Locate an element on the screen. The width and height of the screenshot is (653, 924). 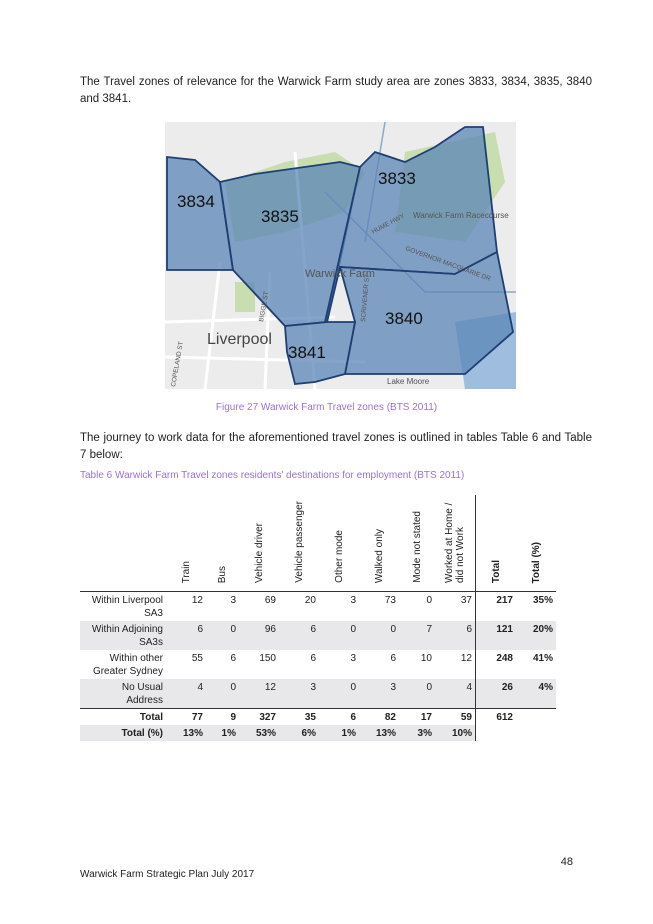
cell: 17 is located at coordinates (426, 717).